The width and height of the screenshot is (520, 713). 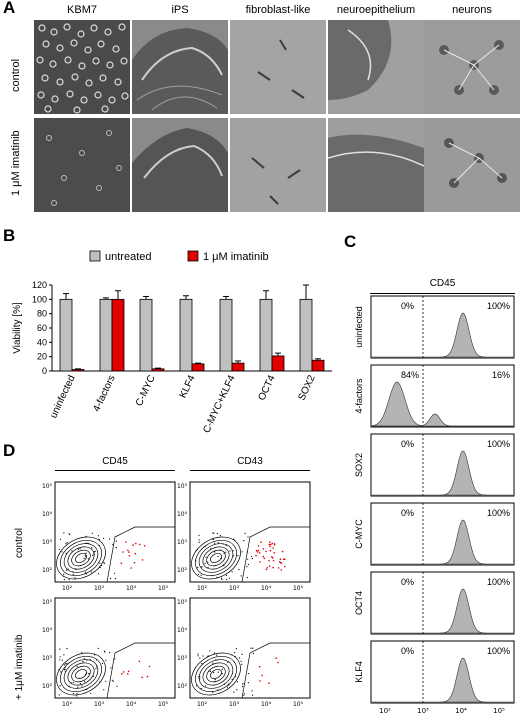 I want to click on x-tick-label: 10⁵, so click(x=499, y=710).